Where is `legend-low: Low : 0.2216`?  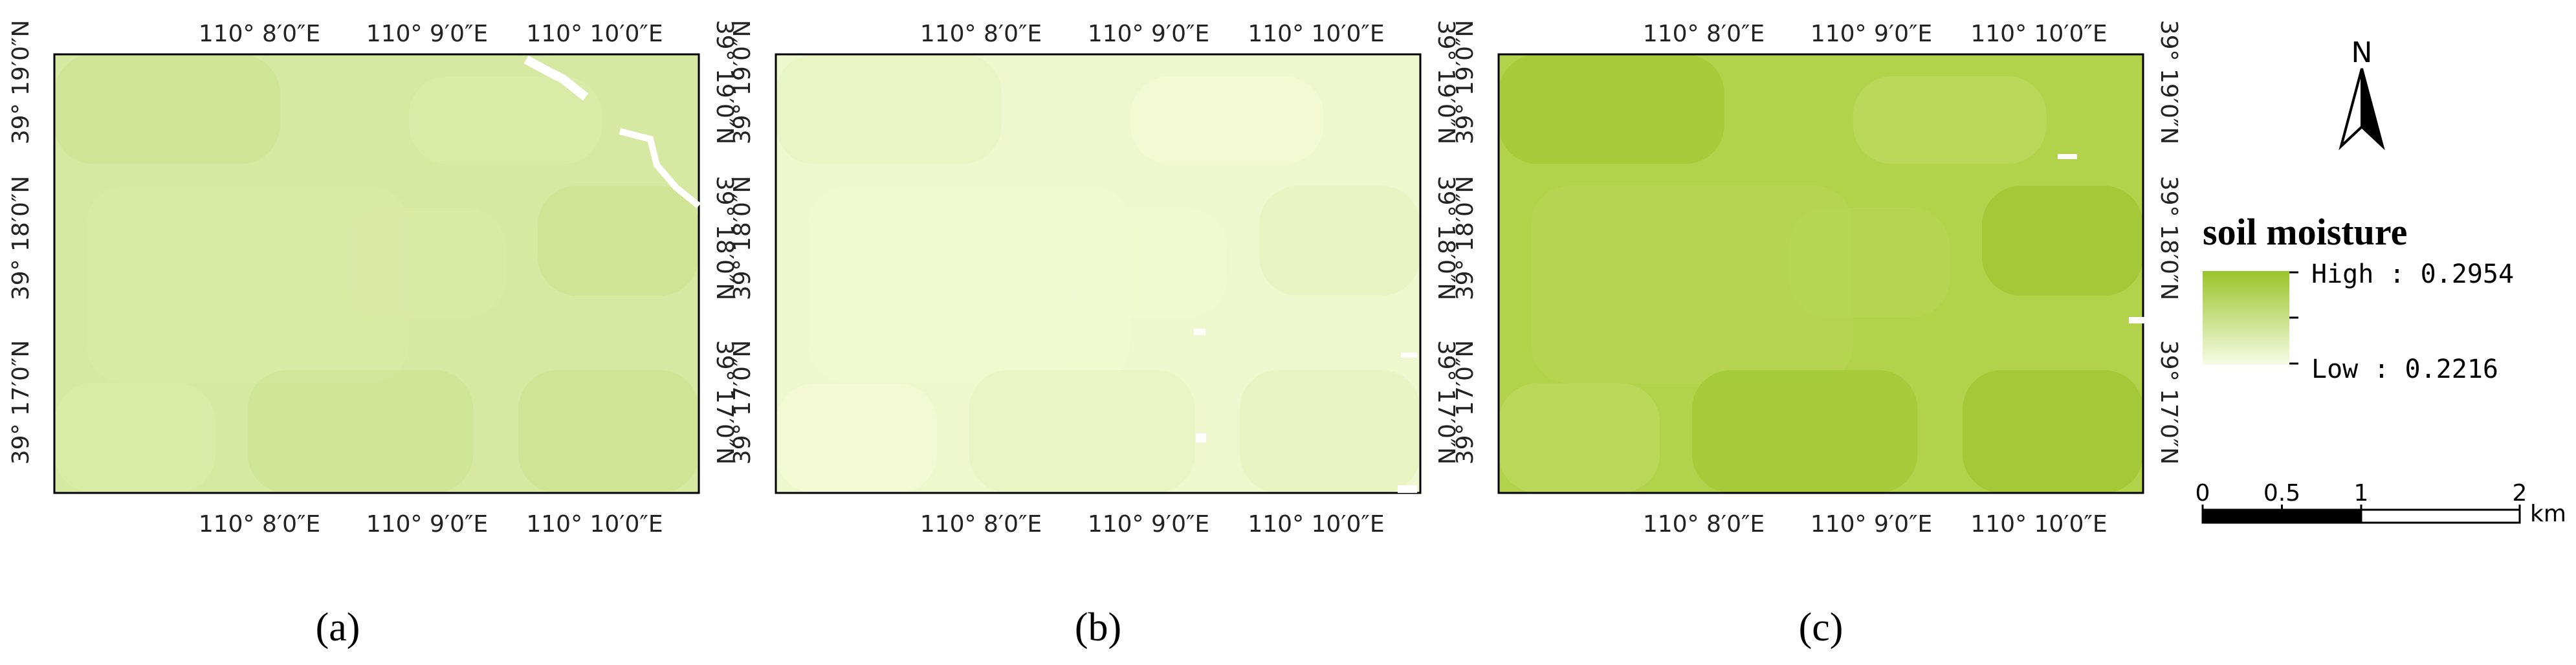 legend-low: Low : 0.2216 is located at coordinates (2404, 369).